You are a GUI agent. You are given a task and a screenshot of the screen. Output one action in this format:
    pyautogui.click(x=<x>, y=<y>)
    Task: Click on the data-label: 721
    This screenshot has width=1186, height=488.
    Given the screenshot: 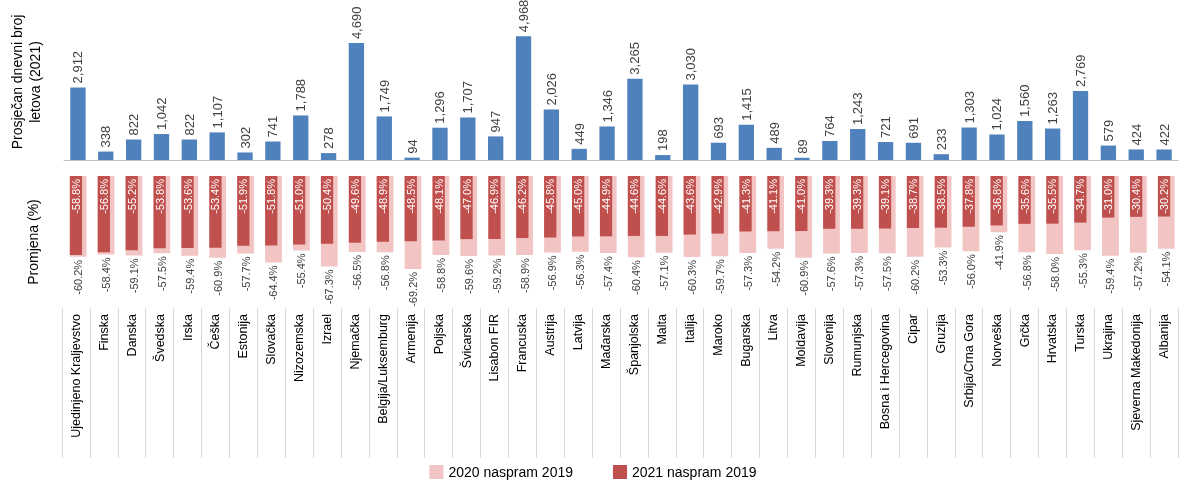 What is the action you would take?
    pyautogui.click(x=886, y=127)
    